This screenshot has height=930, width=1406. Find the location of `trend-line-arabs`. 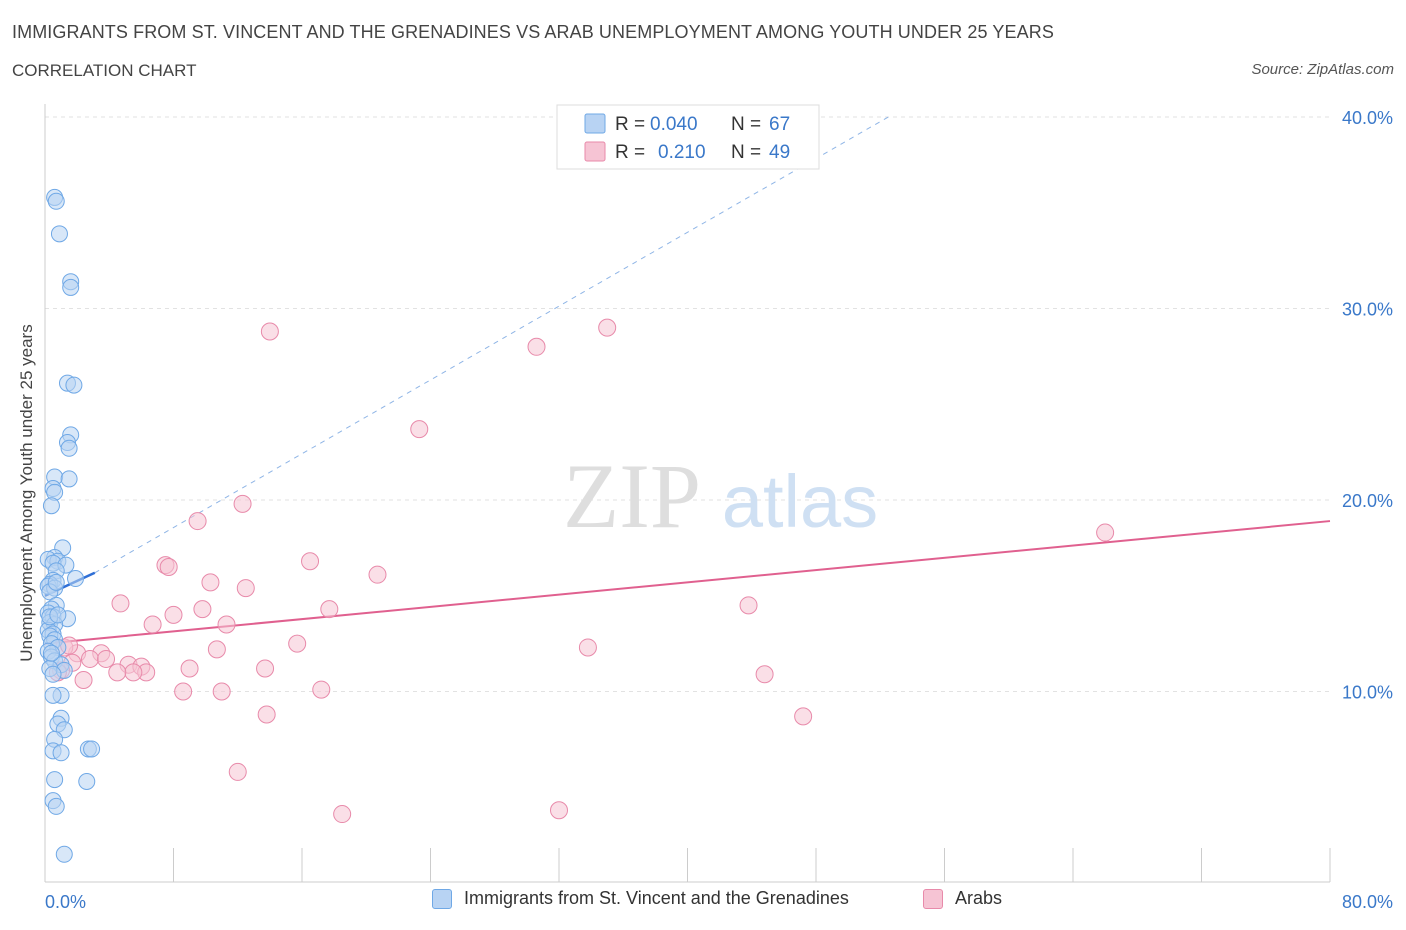

trend-line-arabs is located at coordinates (687, 582).